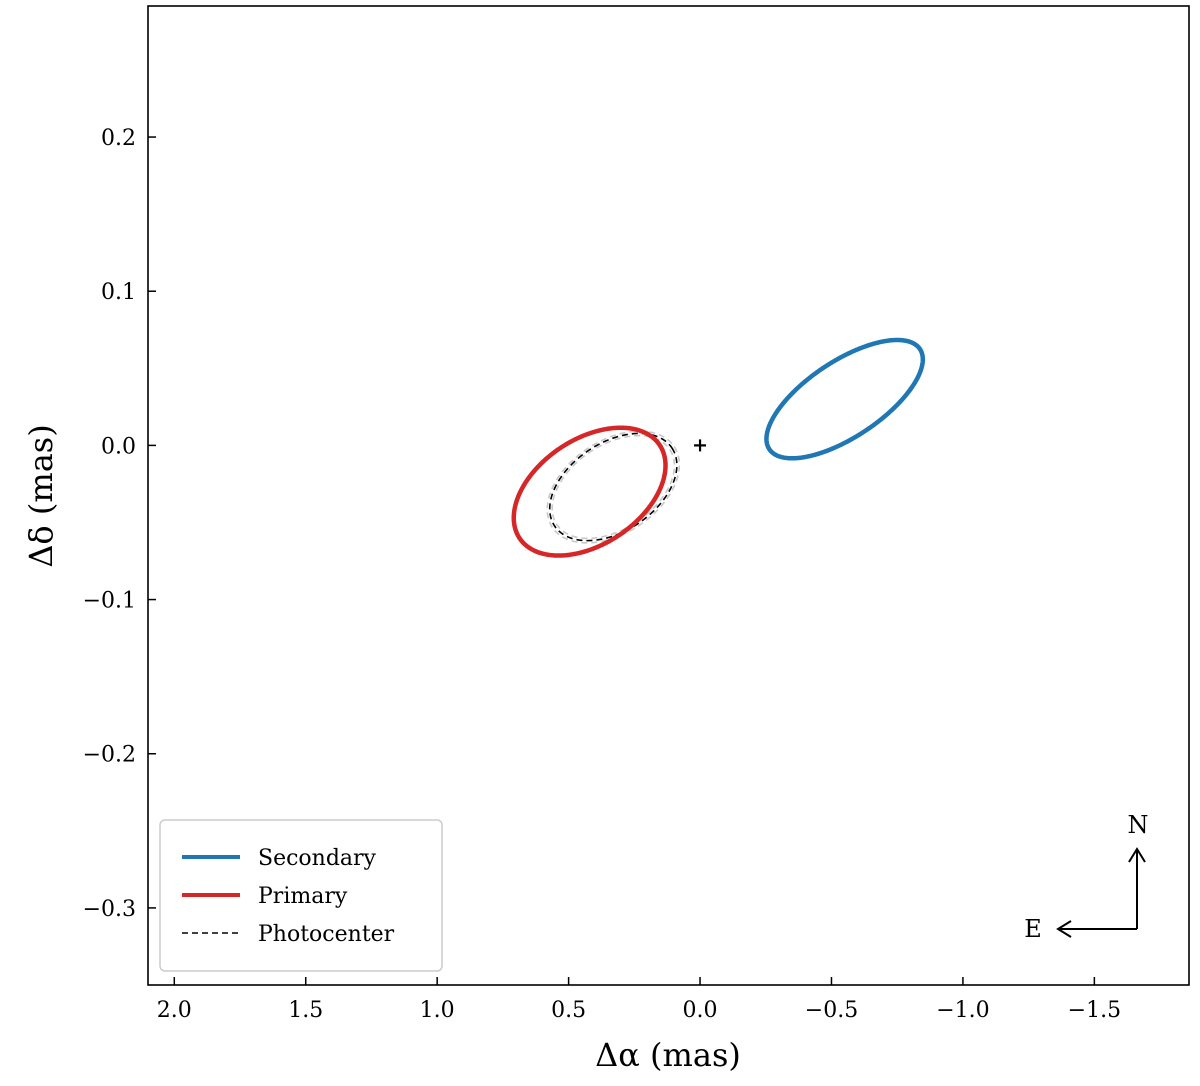  Describe the element at coordinates (118, 138) in the screenshot. I see `y-tick-label: 0.2` at that location.